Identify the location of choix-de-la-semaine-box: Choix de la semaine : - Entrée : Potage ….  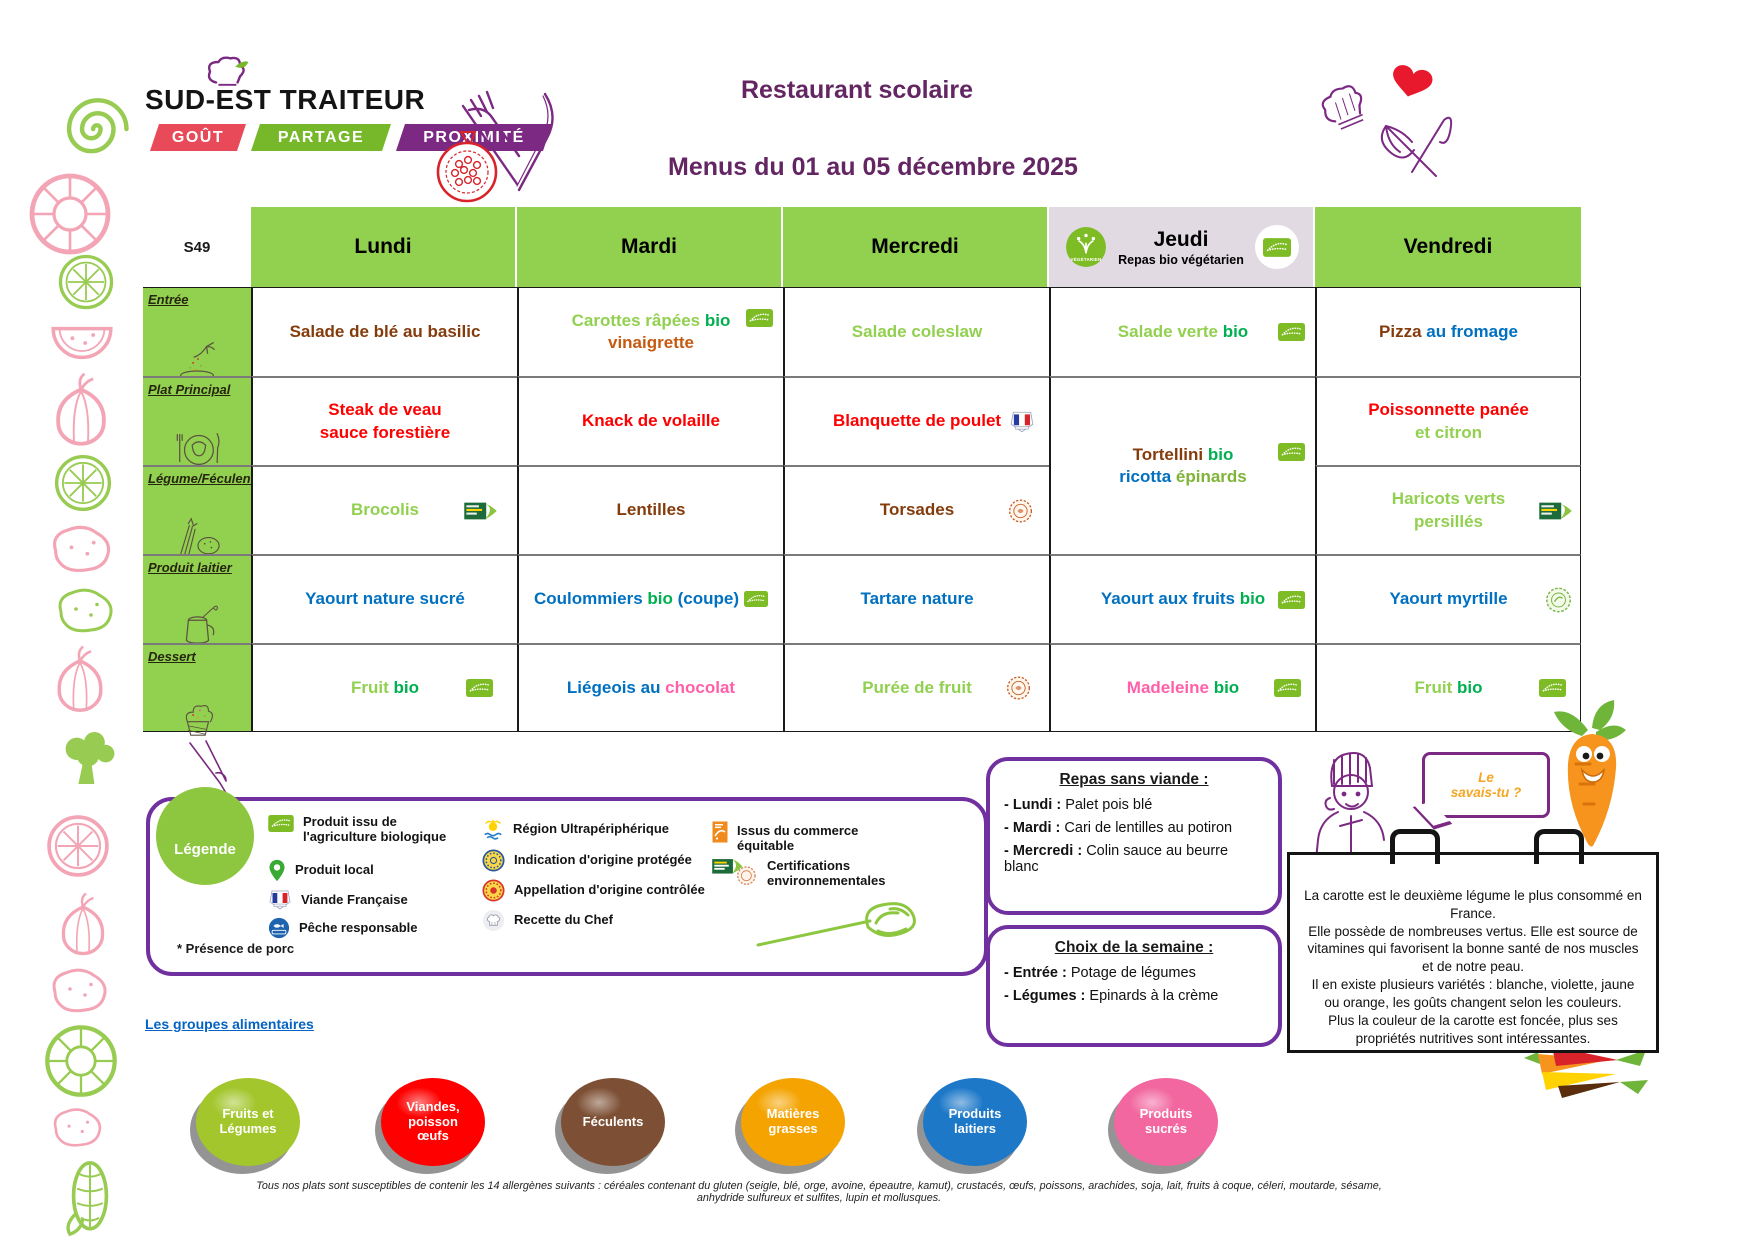
(1134, 986).